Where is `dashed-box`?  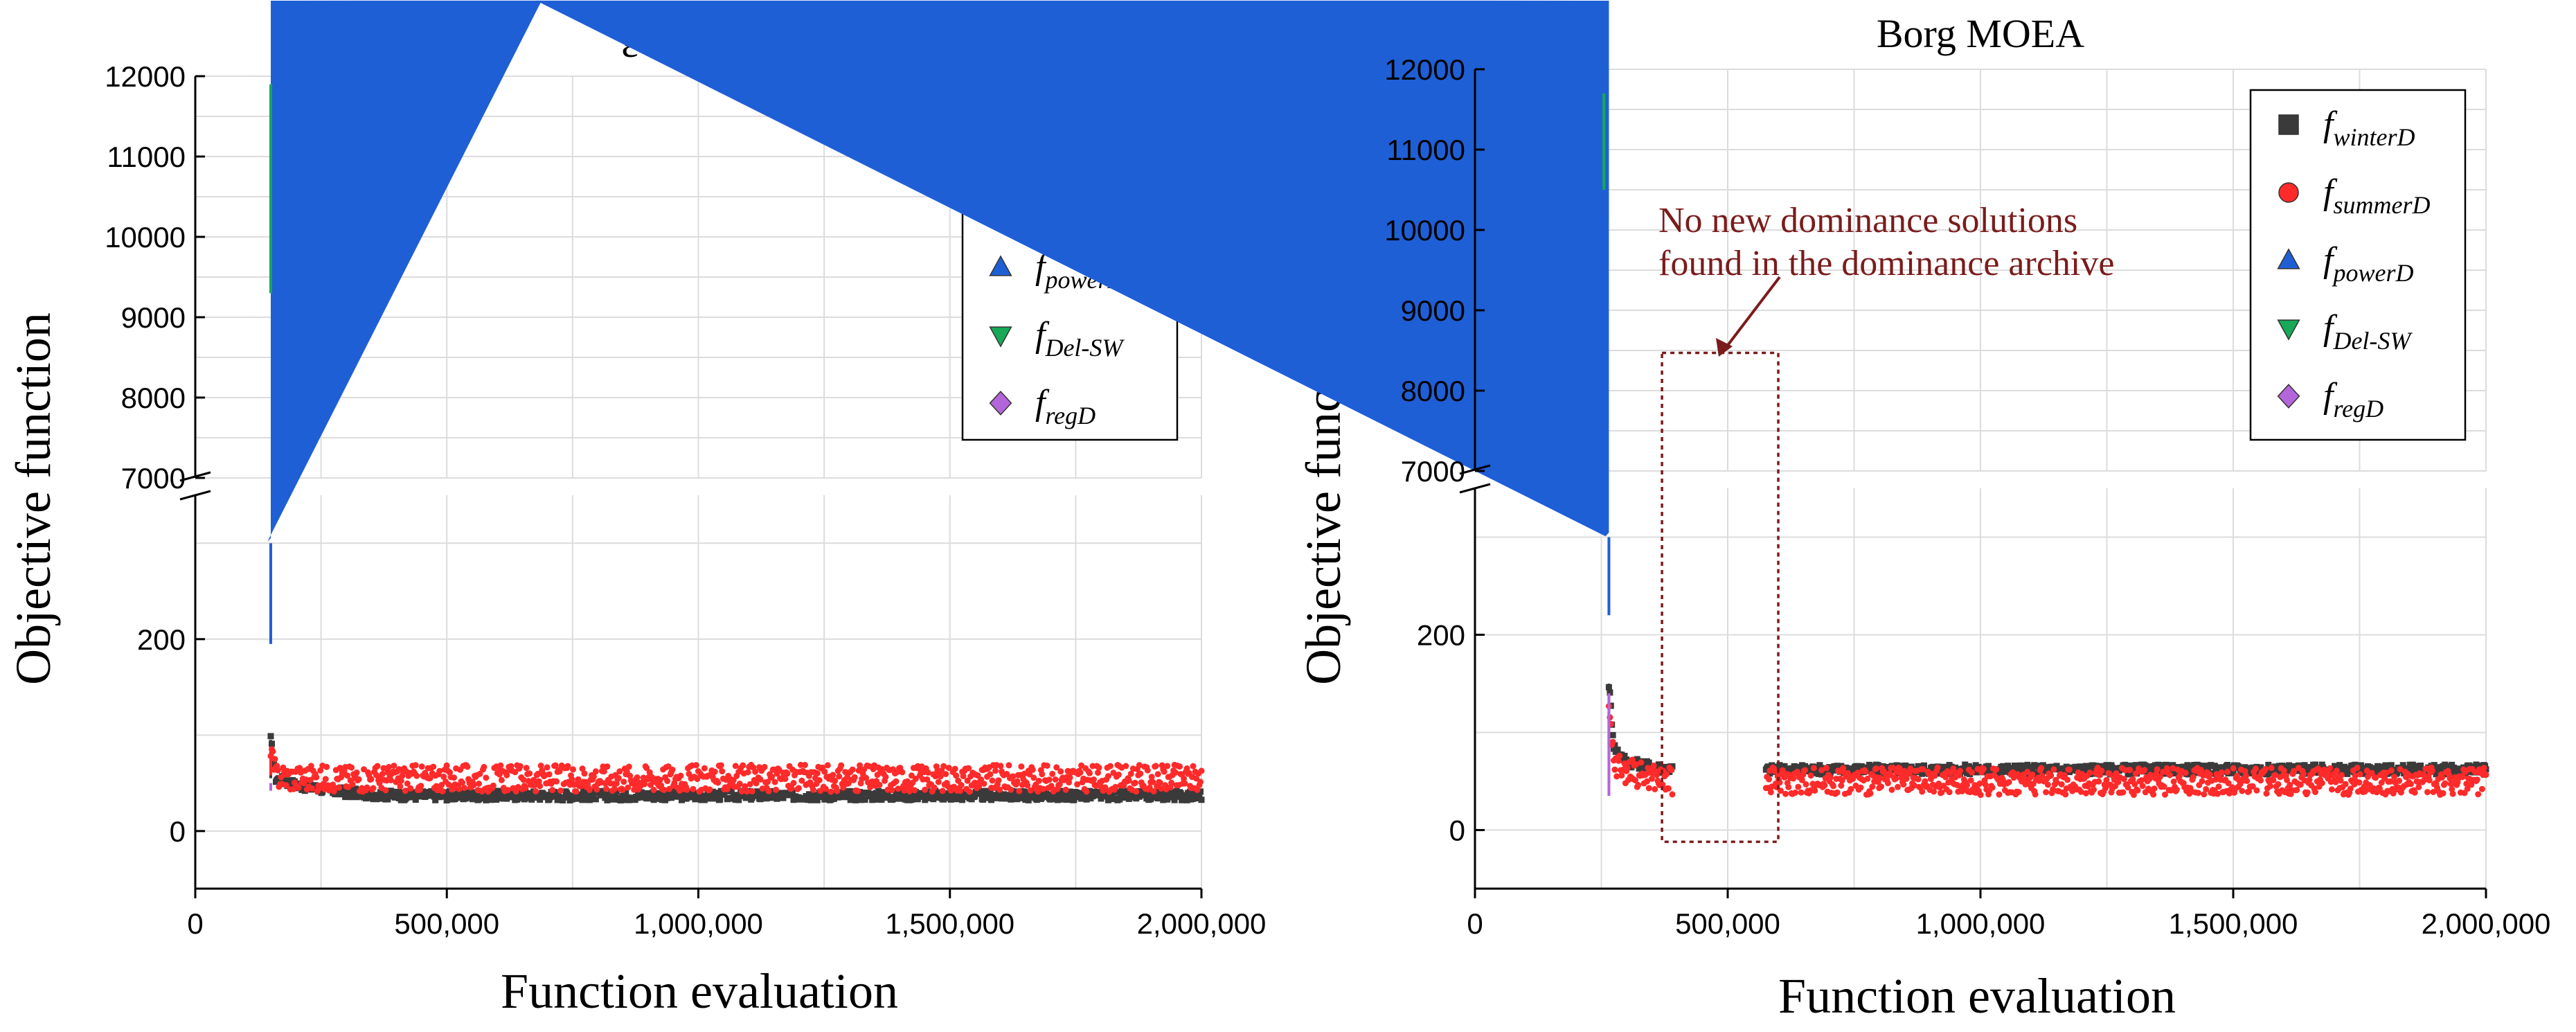 dashed-box is located at coordinates (1721, 597).